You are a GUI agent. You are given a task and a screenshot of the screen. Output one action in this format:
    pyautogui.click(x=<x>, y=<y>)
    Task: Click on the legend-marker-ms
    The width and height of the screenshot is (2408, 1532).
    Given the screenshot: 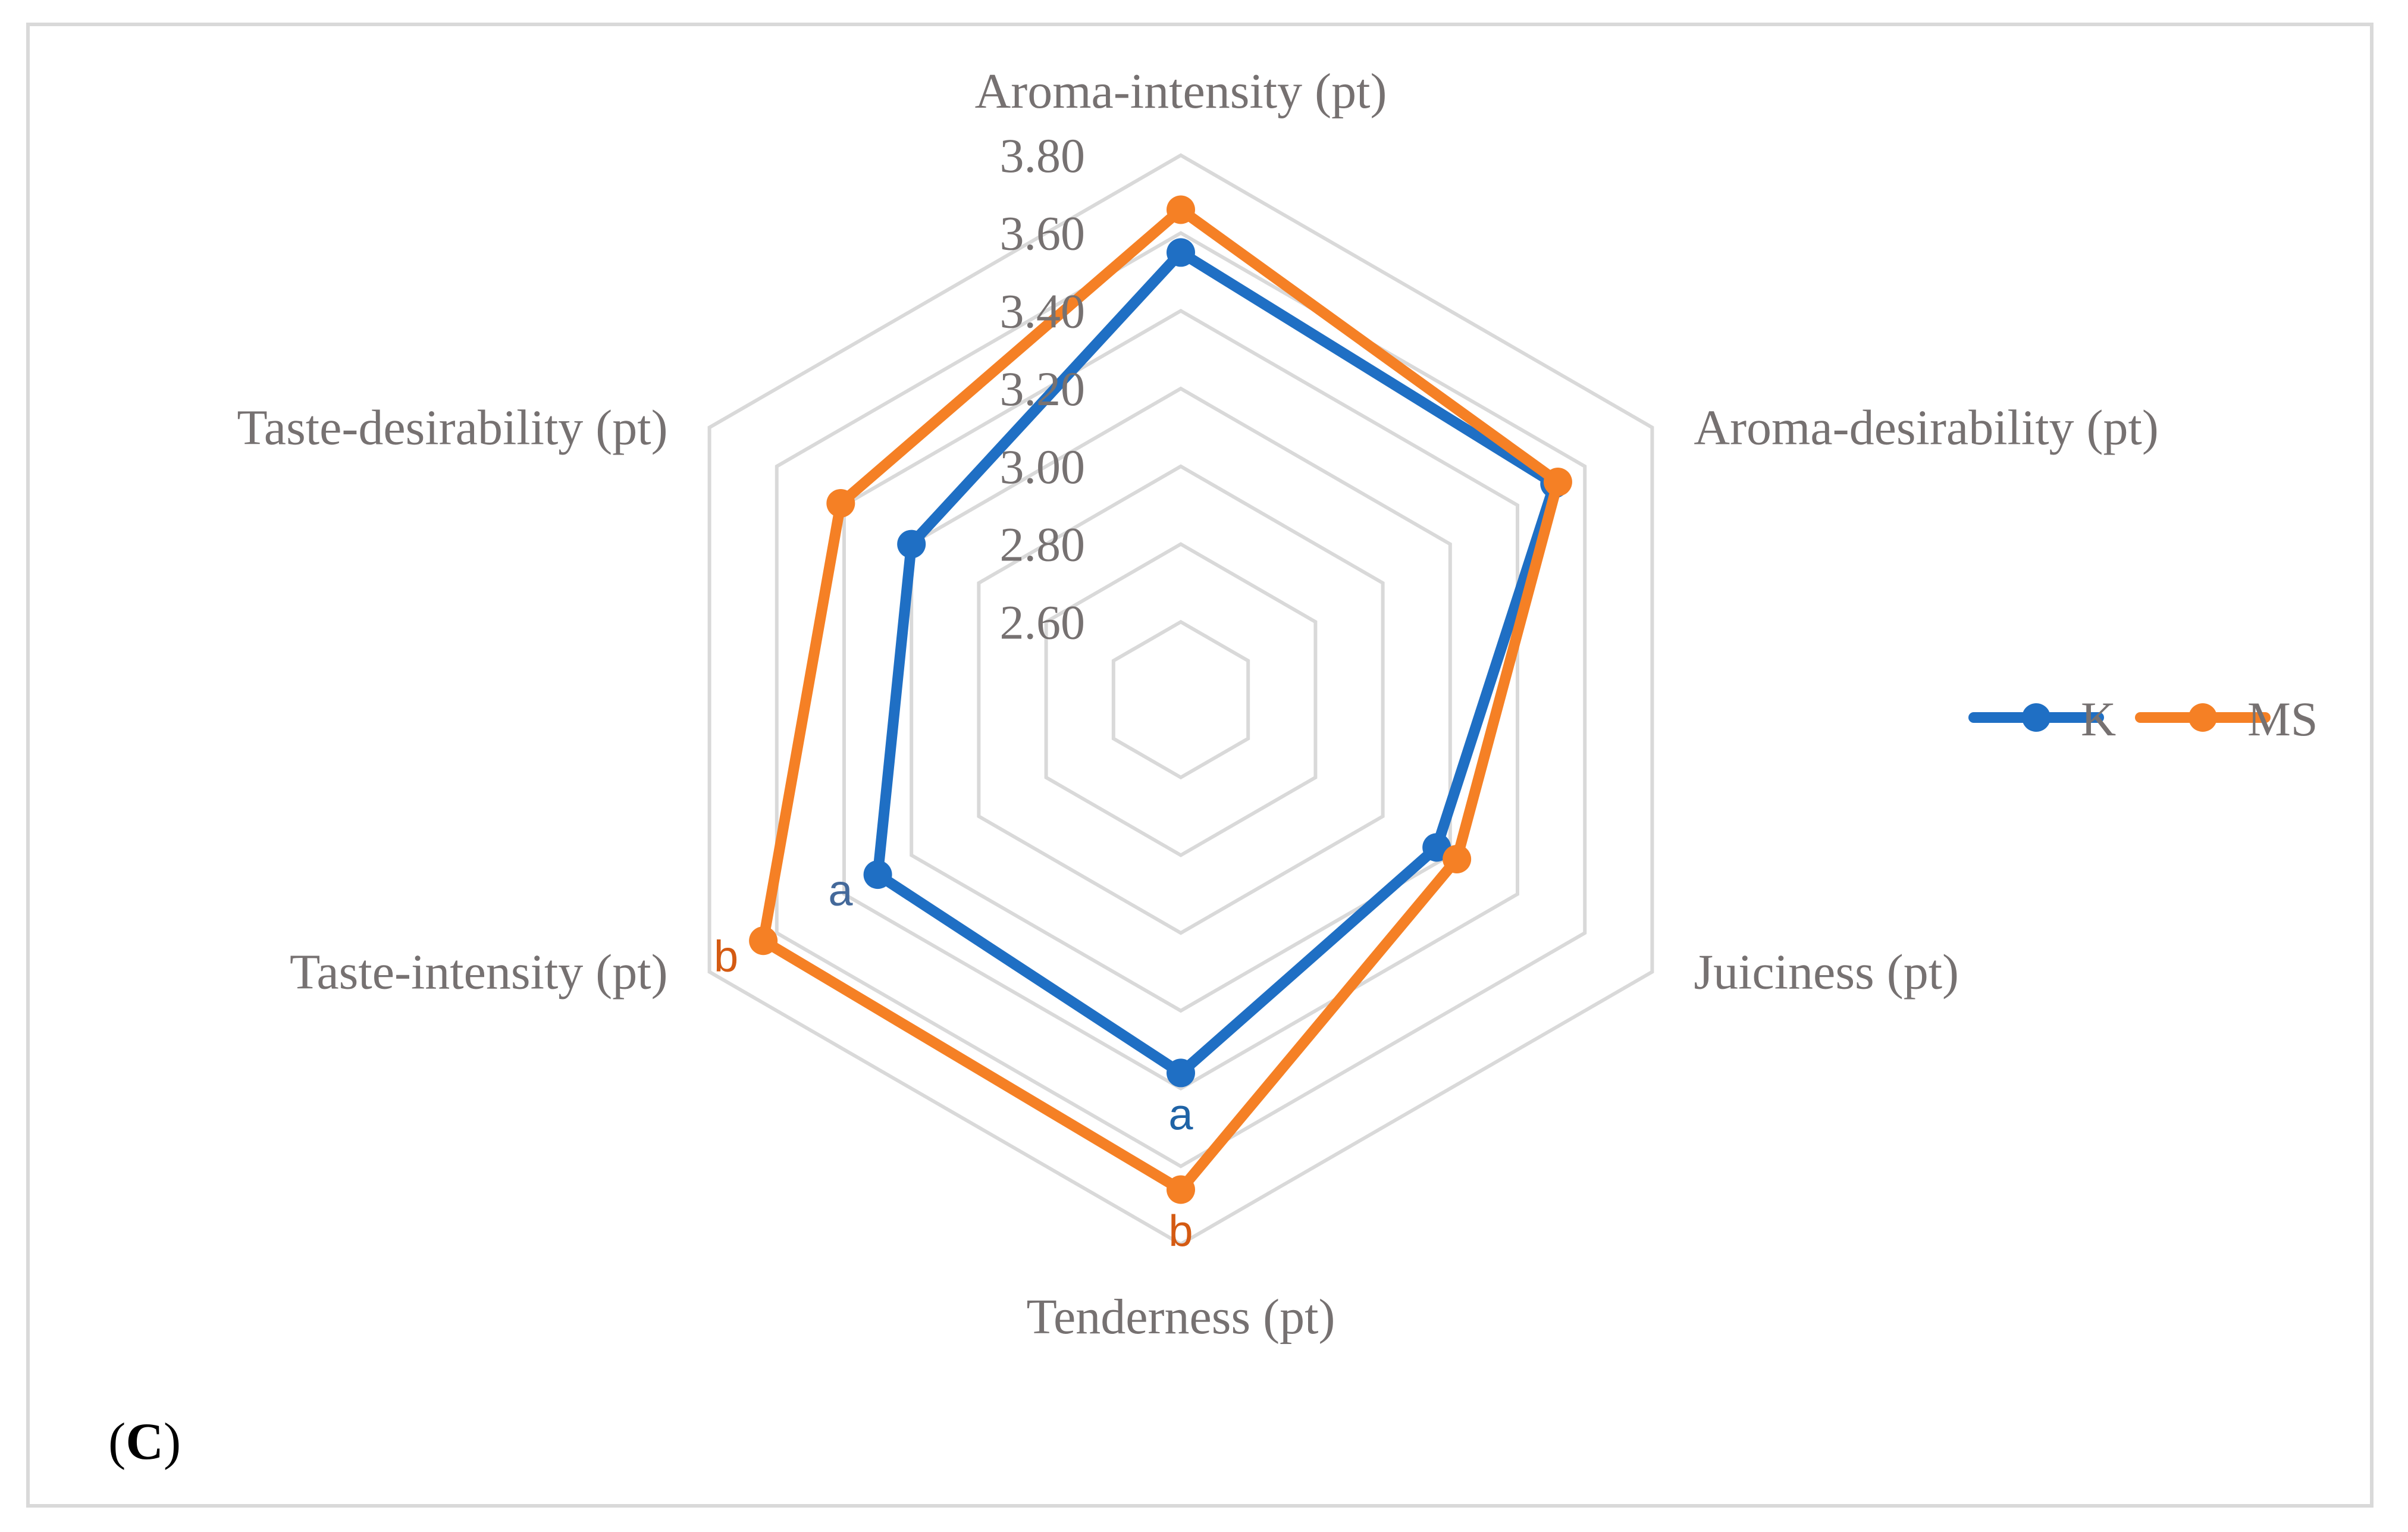 What is the action you would take?
    pyautogui.click(x=2202, y=717)
    